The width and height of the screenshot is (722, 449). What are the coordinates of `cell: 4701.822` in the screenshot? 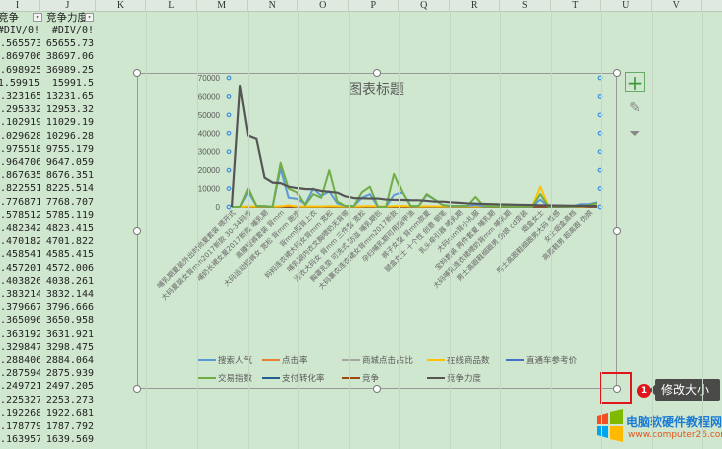 It's located at (69, 242).